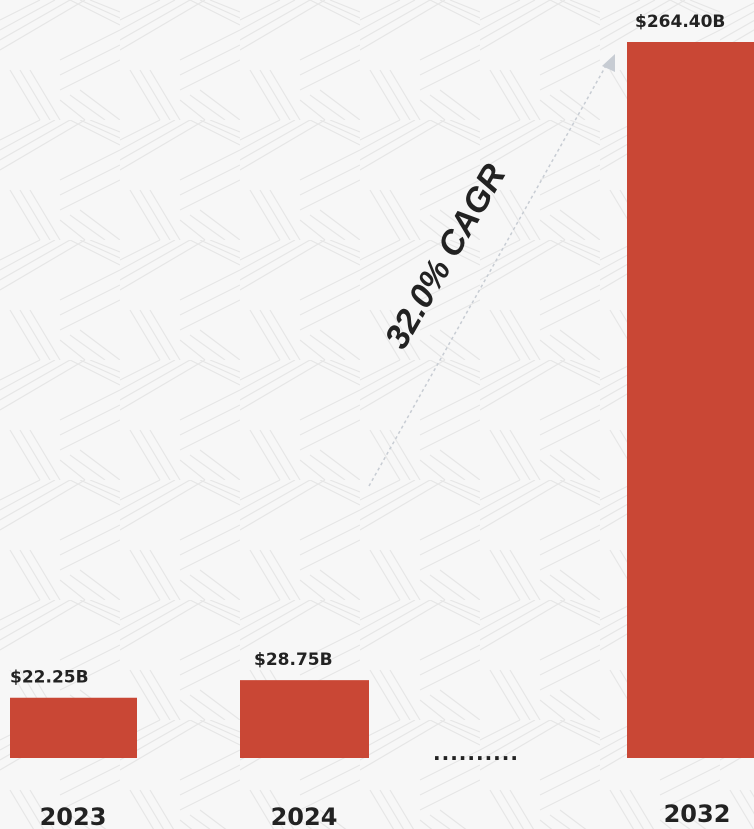 The width and height of the screenshot is (754, 829). Describe the element at coordinates (293, 660) in the screenshot. I see `value-label-2024: $28.75B` at that location.